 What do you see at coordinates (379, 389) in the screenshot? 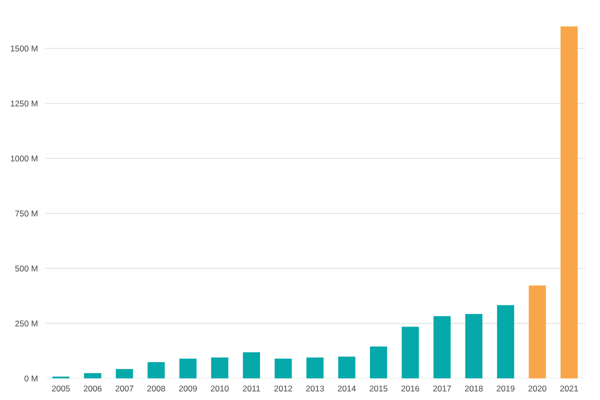
I see `x-tick-label: 2015` at bounding box center [379, 389].